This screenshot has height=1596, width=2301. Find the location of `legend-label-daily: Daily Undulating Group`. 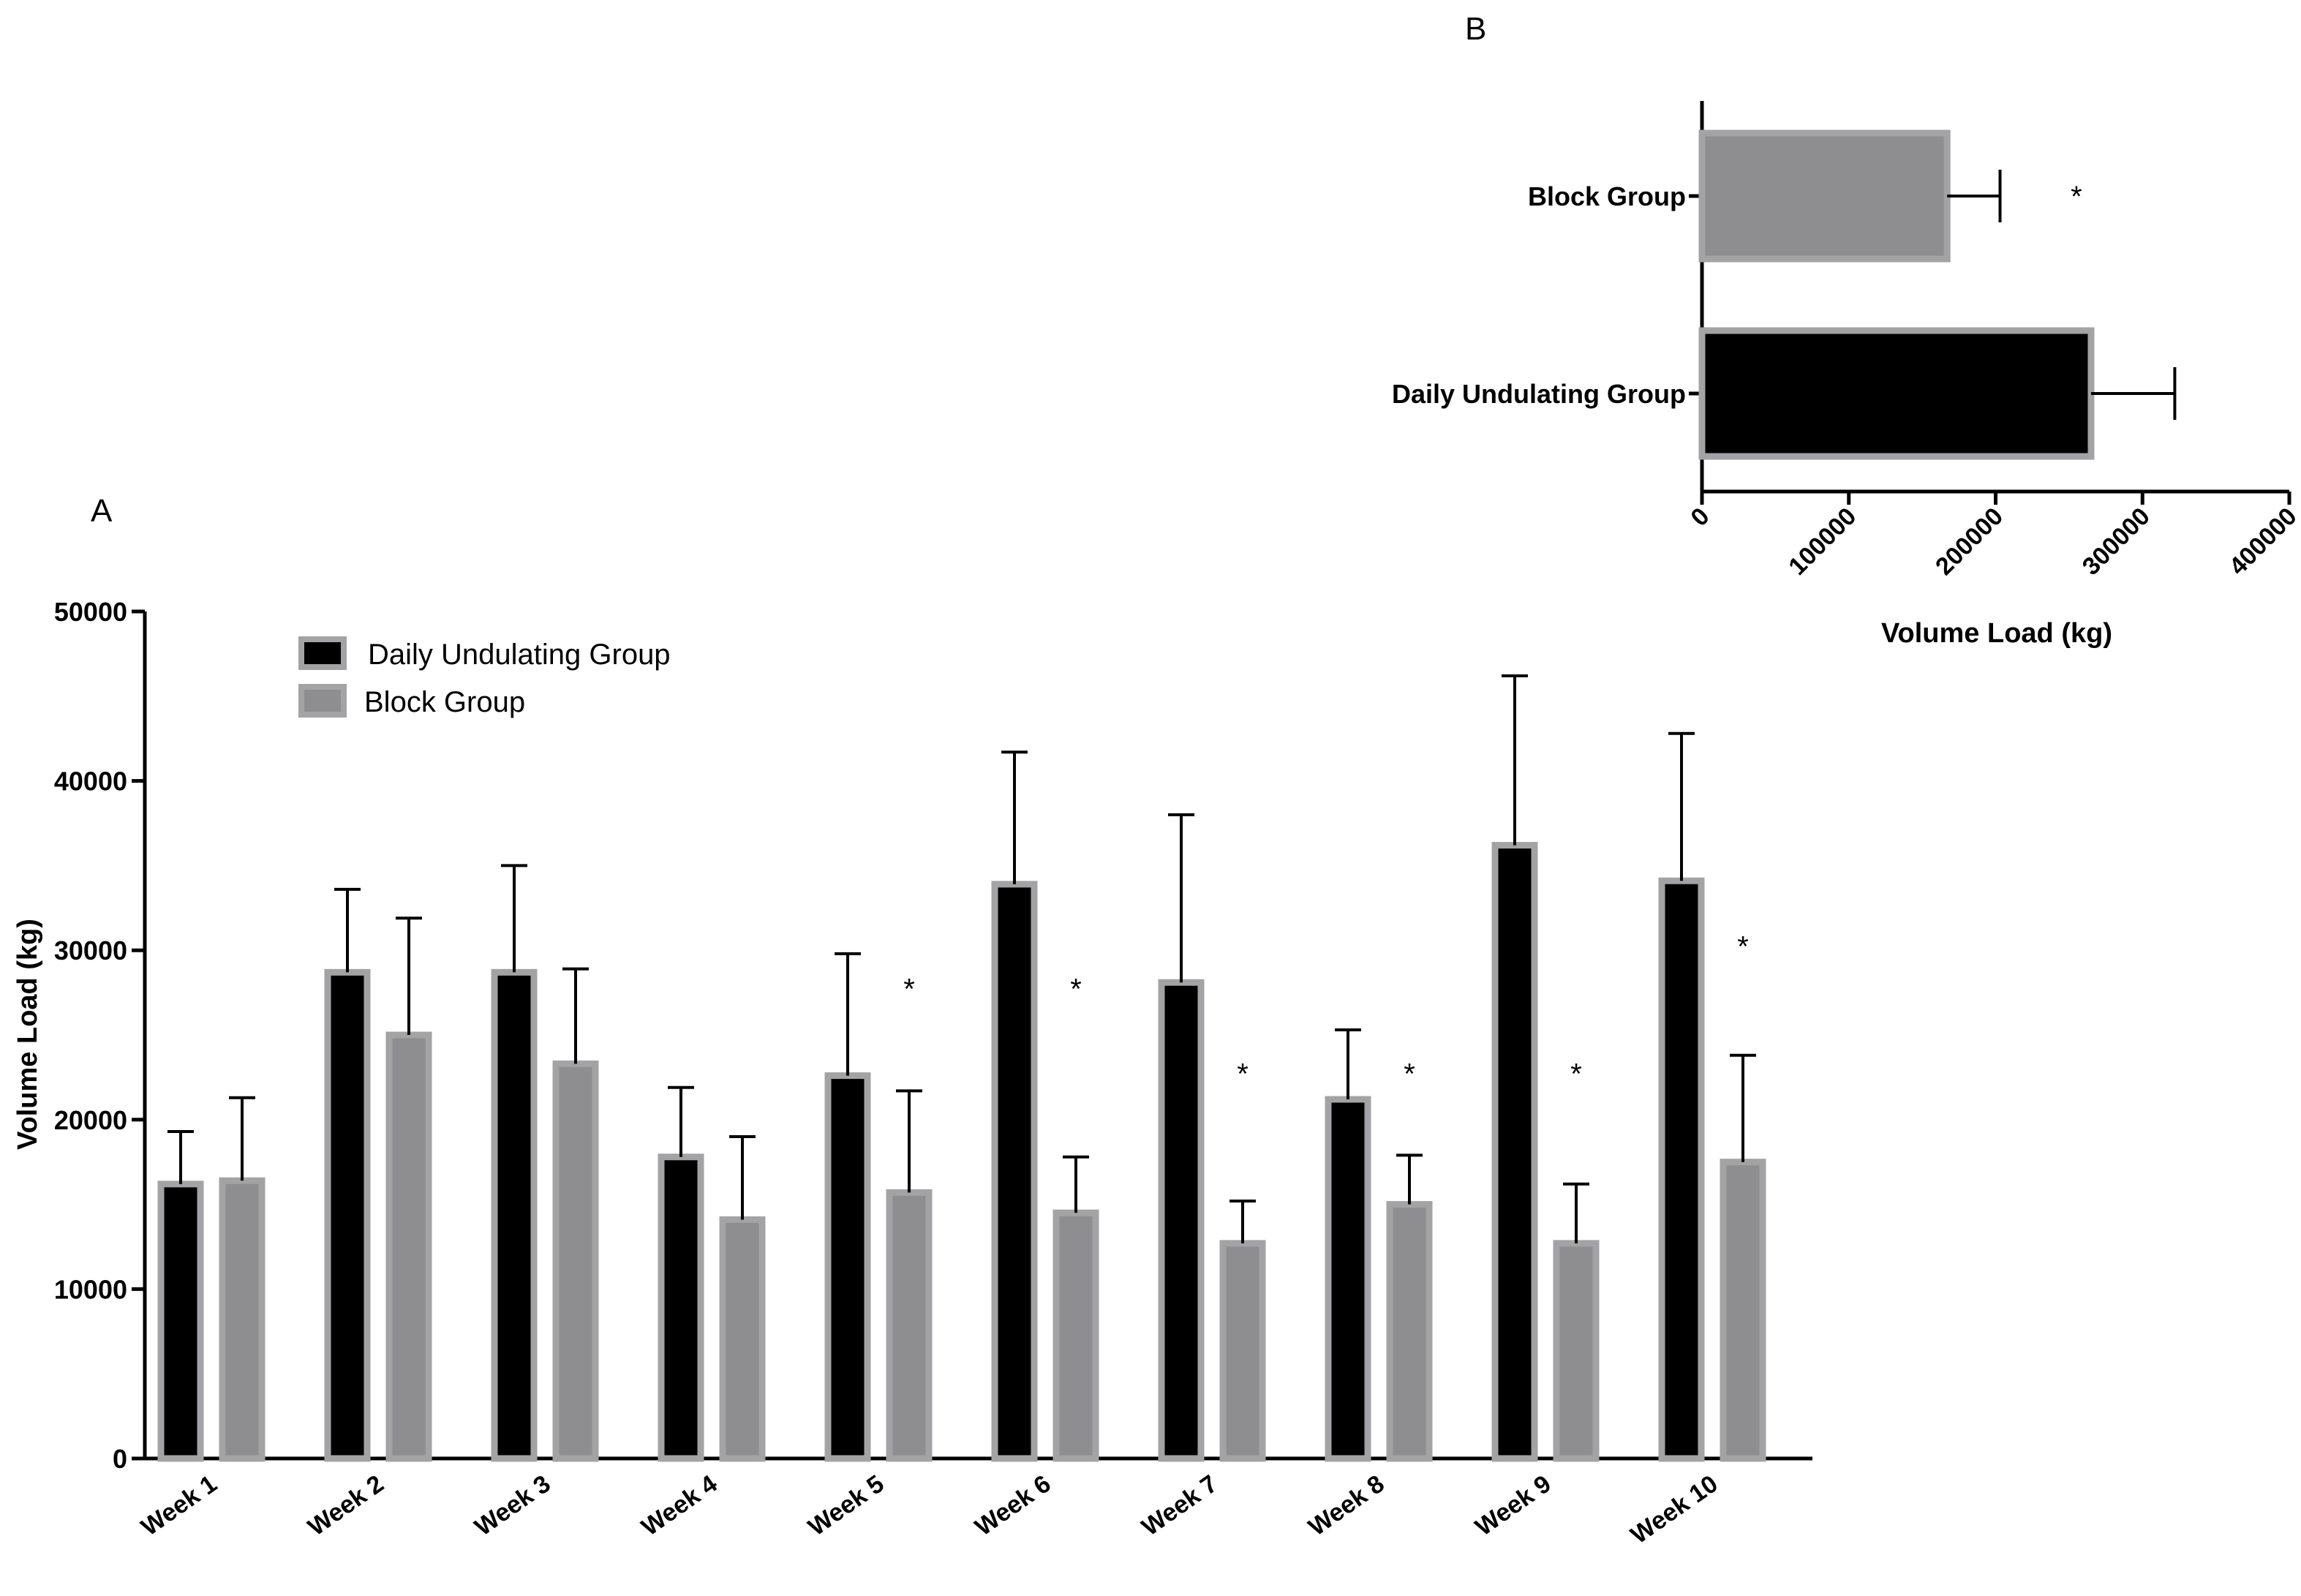

legend-label-daily: Daily Undulating Group is located at coordinates (520, 655).